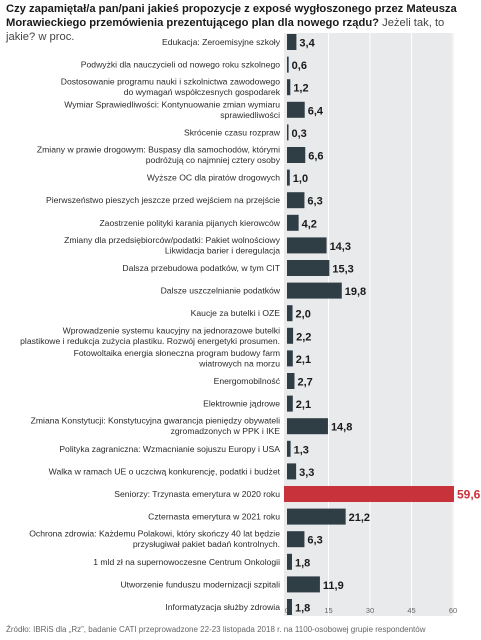 This screenshot has height=640, width=481. What do you see at coordinates (201, 268) in the screenshot?
I see `category-label: Dalsza przebudowa podatków, w tym CIT` at bounding box center [201, 268].